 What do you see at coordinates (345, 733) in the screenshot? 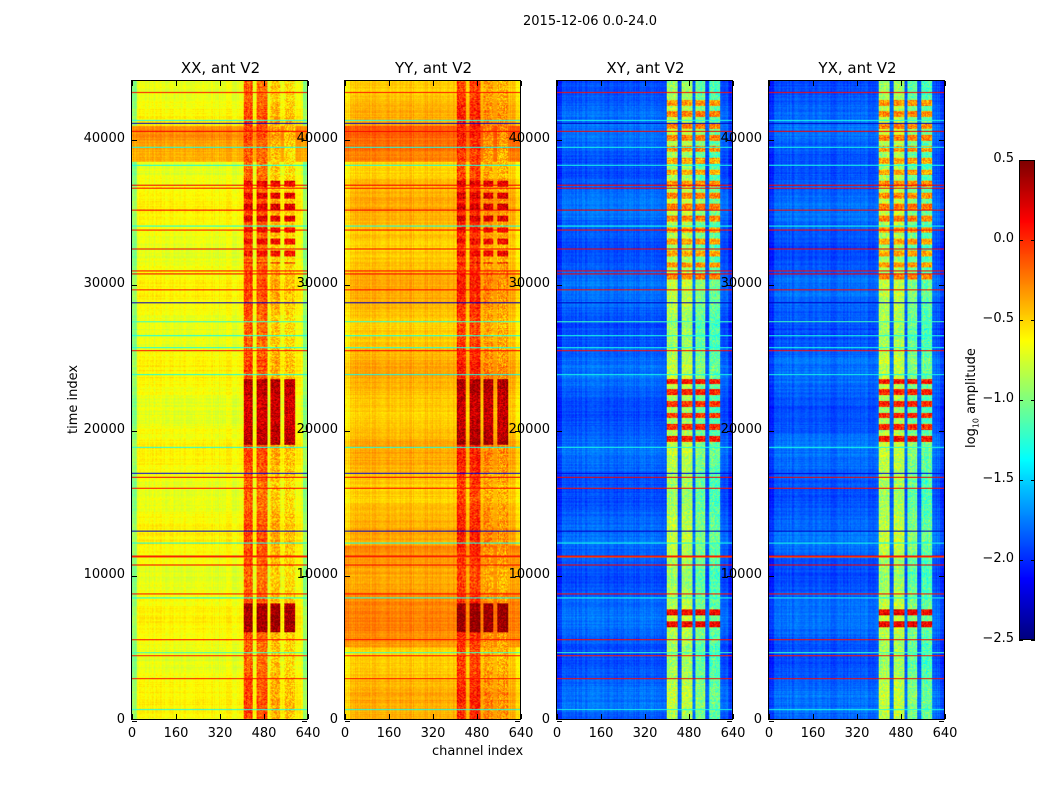
I see `x-tick-label: 0` at bounding box center [345, 733].